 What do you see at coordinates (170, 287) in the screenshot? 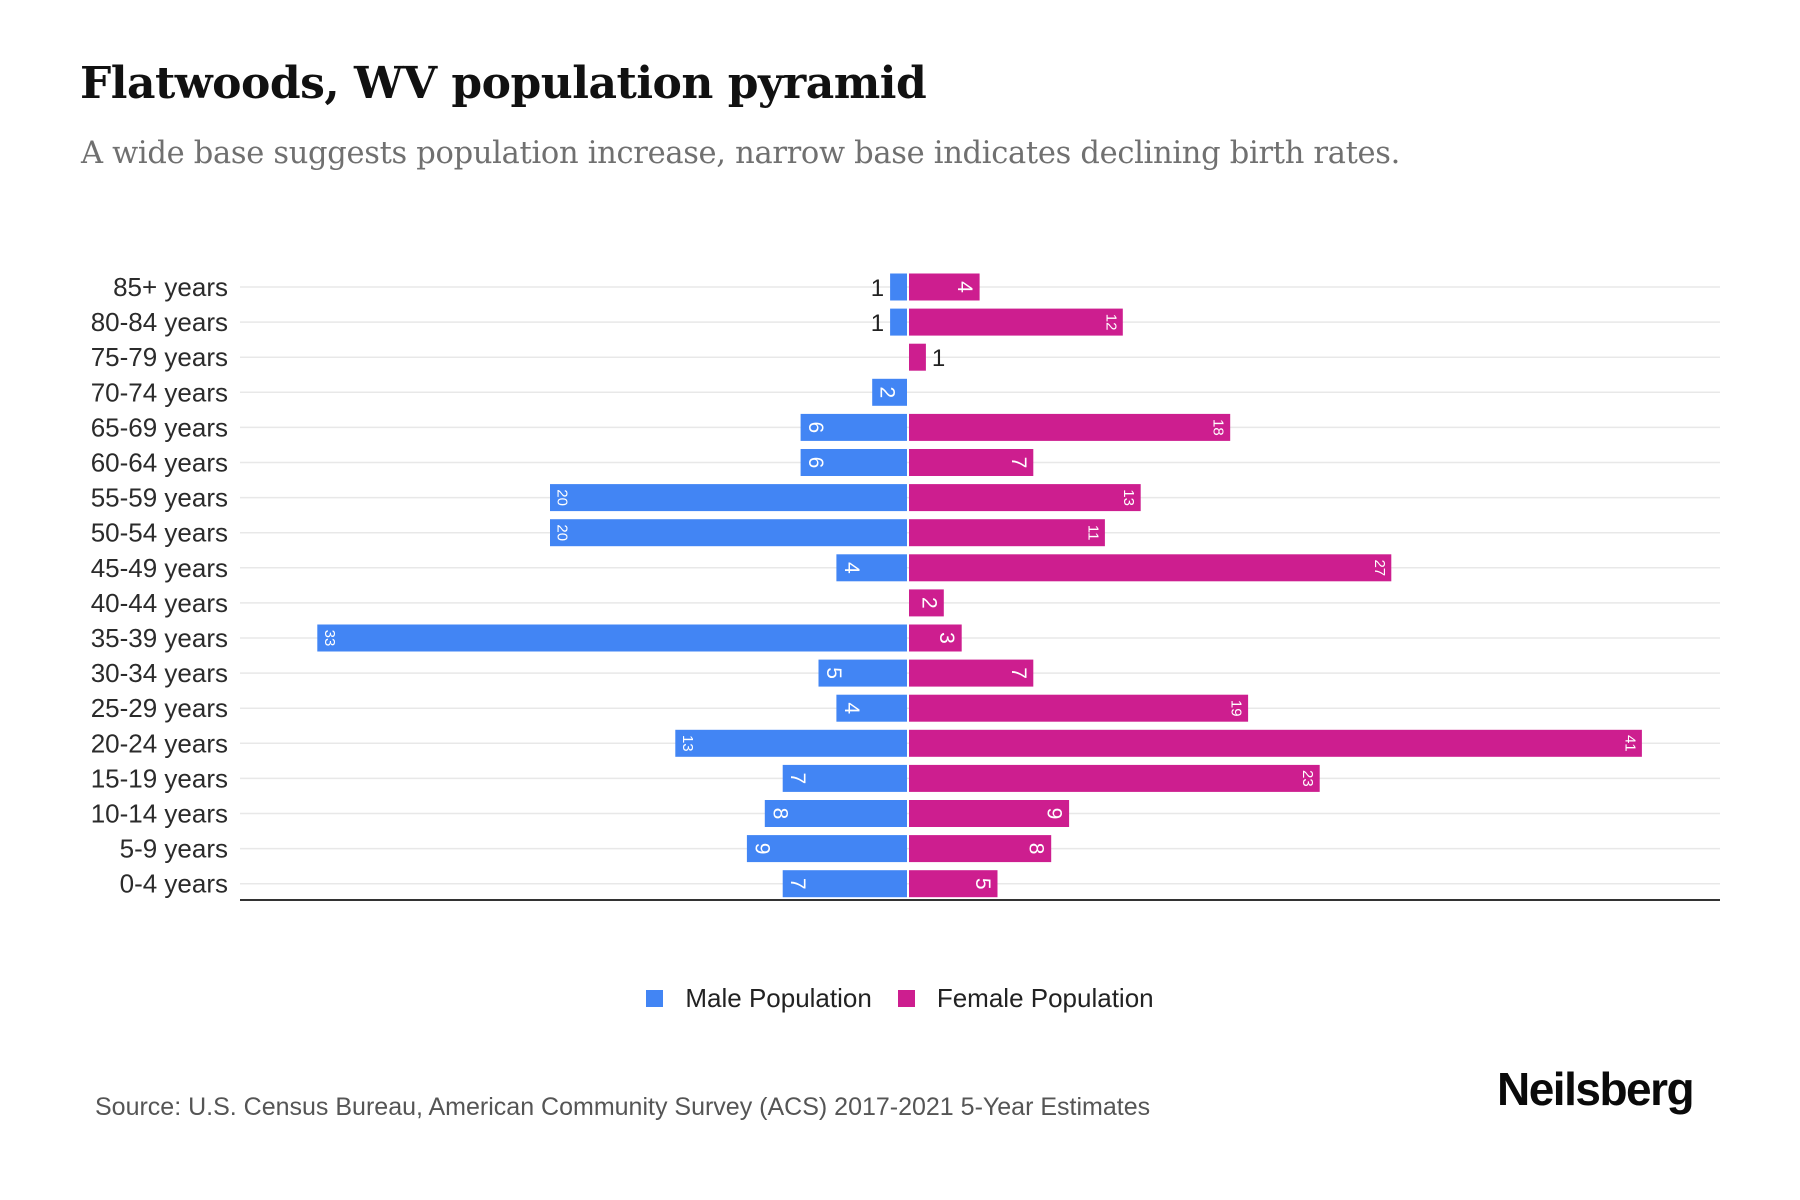
I see `y-tick-label: 85+ years` at bounding box center [170, 287].